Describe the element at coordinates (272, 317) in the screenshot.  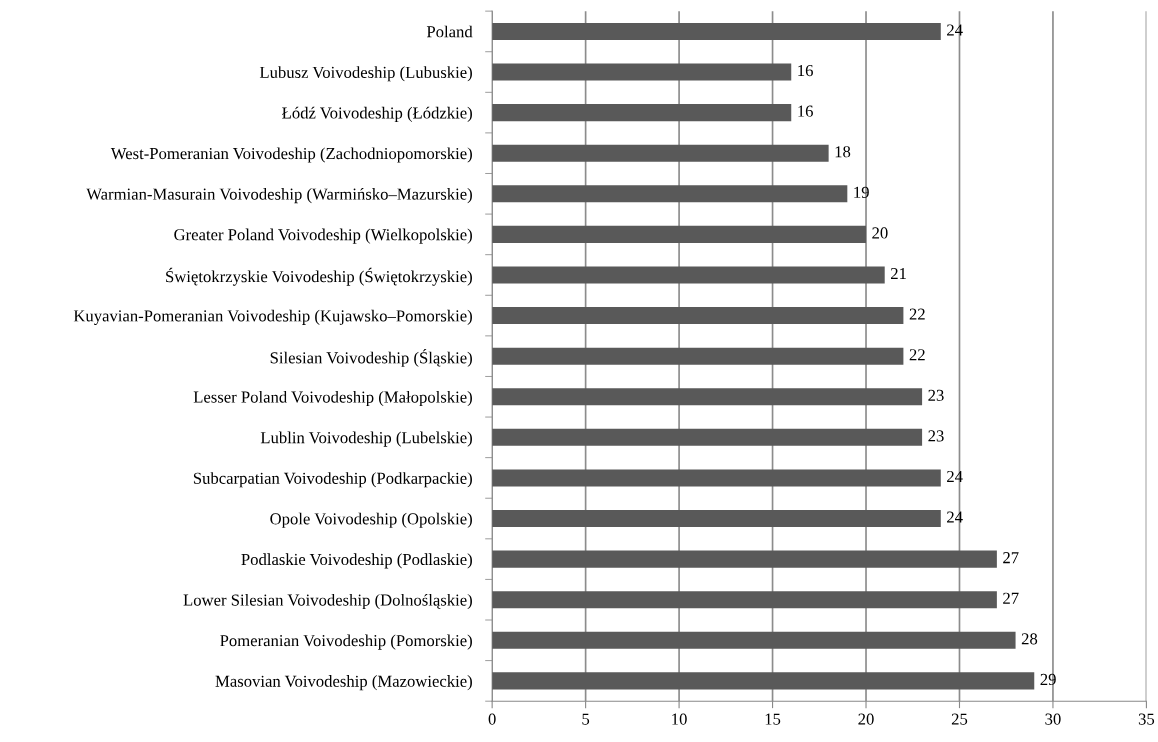
I see `y-tick-label: Kuyavian-Pomeranian Voivodeship (Kujawsko–Pomorskie)` at that location.